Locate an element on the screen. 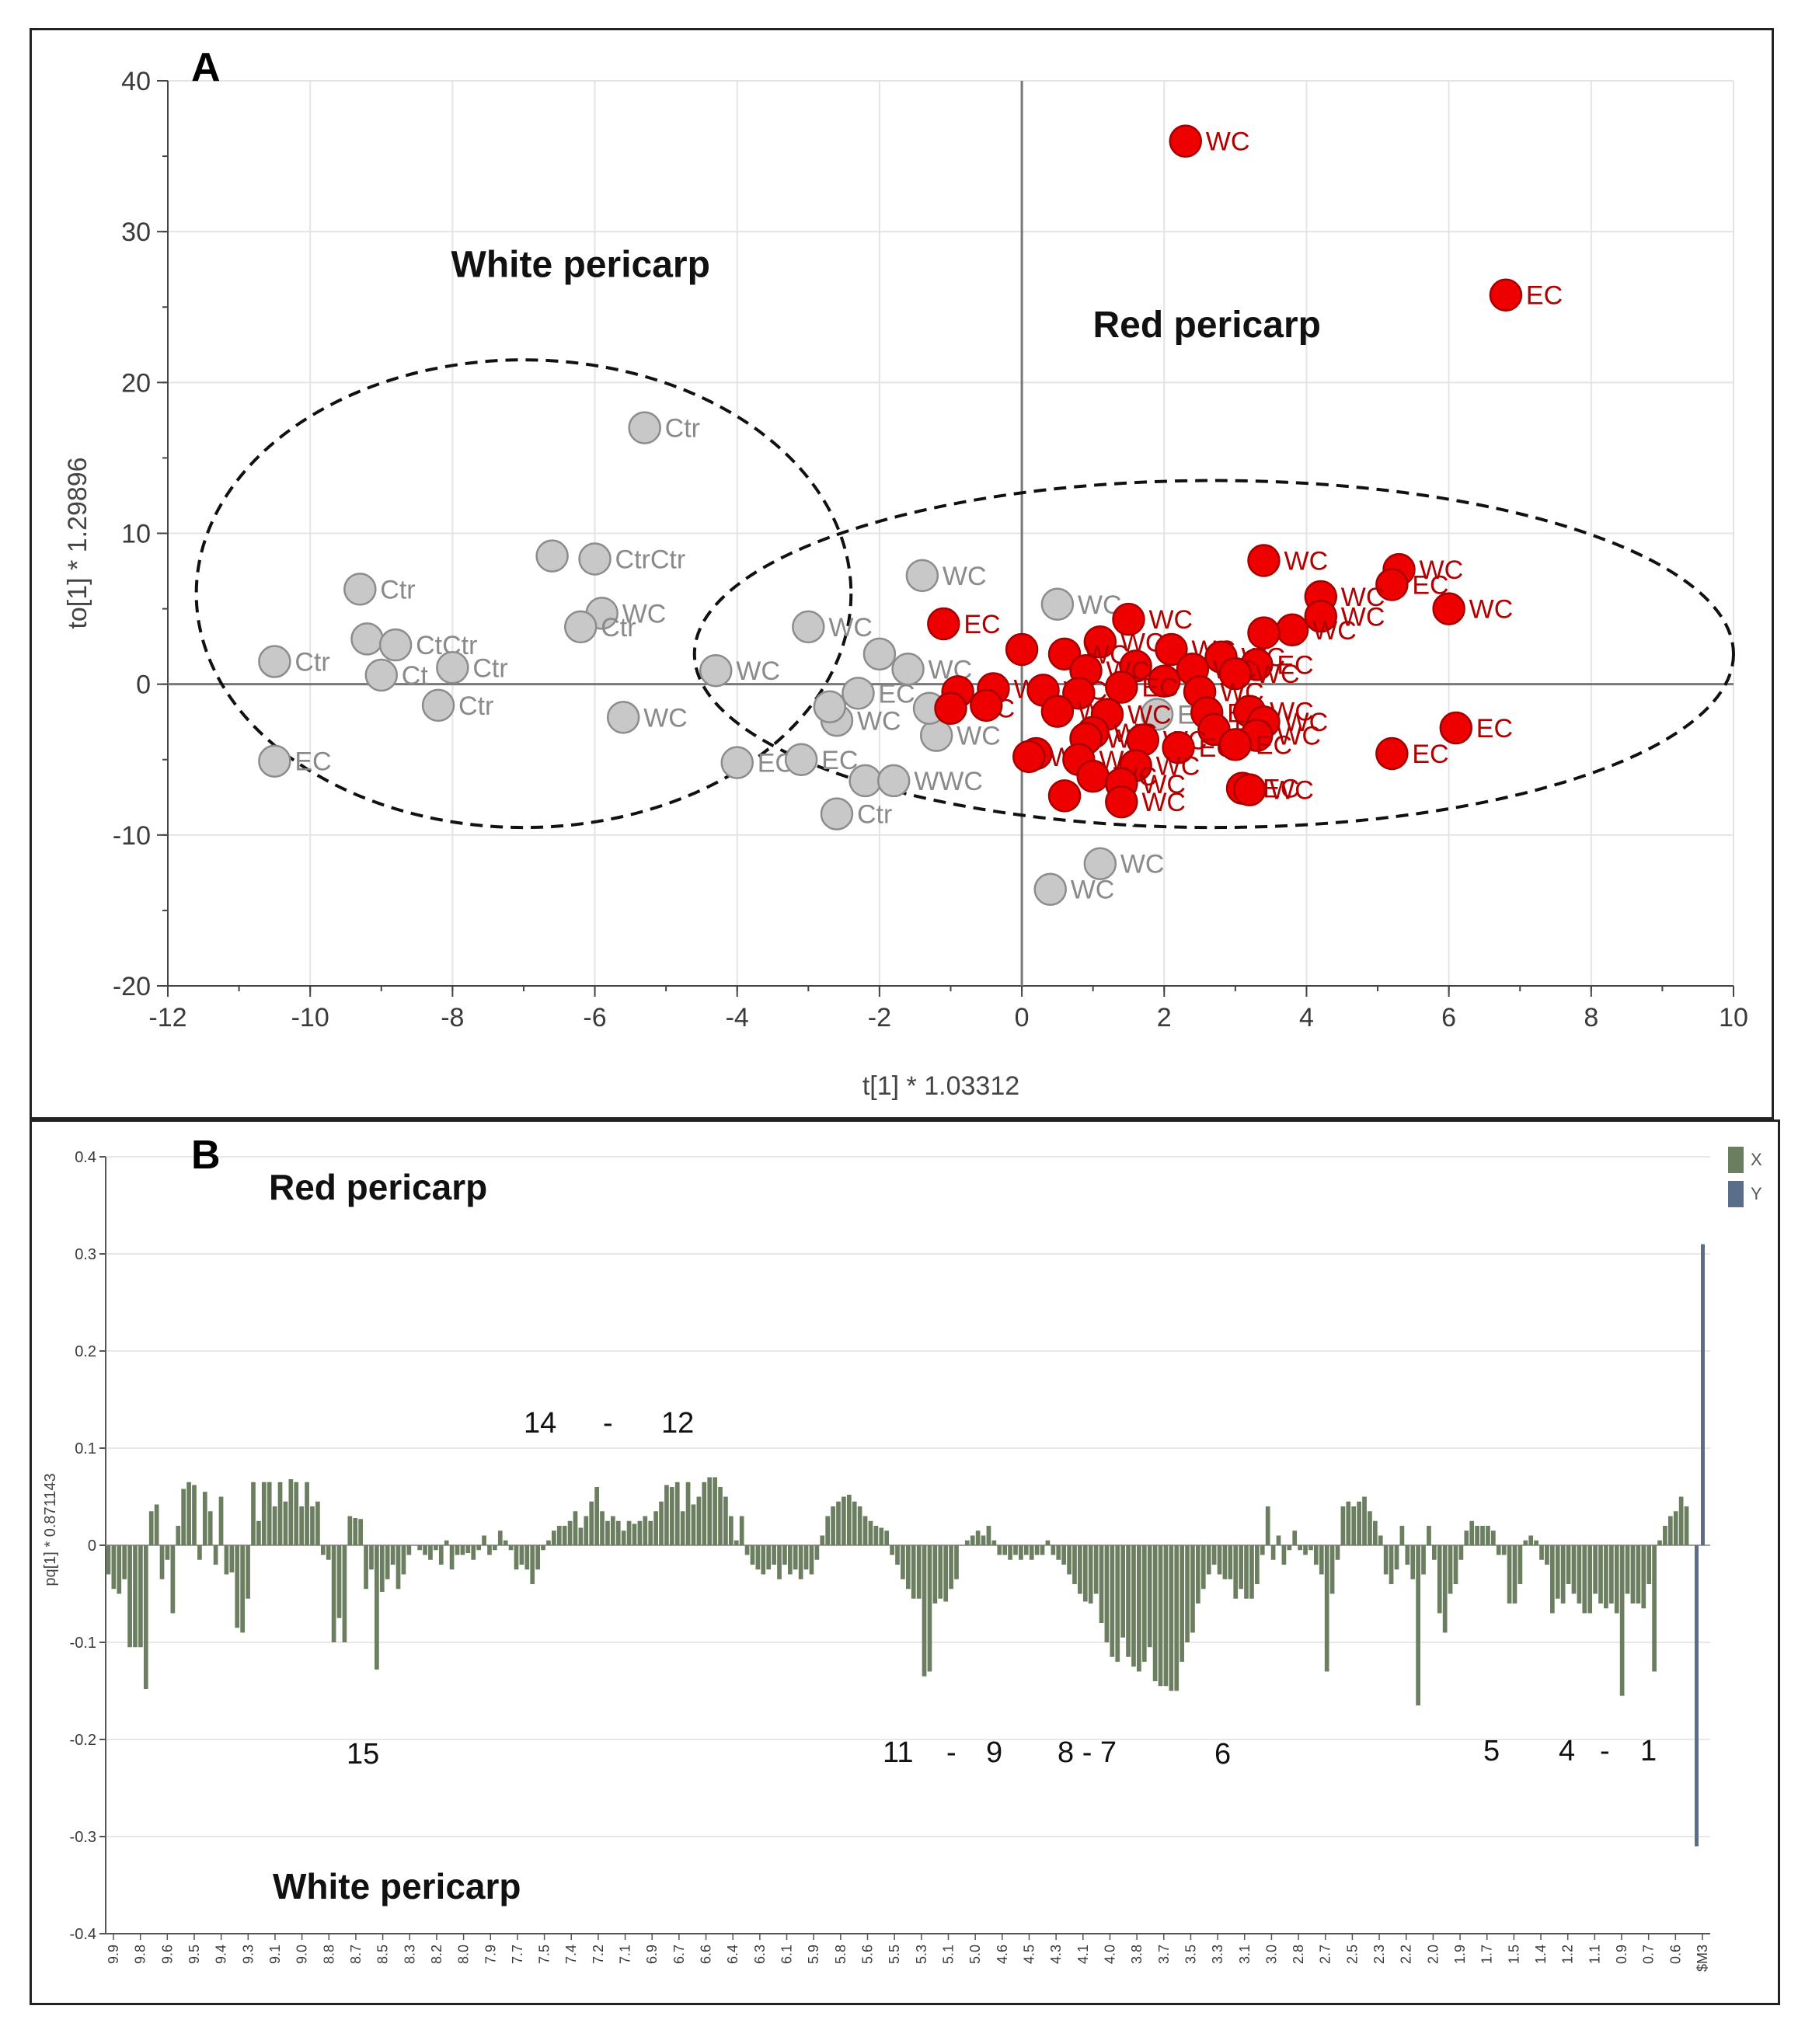  x-tick-label: 1.7 is located at coordinates (1487, 1955).